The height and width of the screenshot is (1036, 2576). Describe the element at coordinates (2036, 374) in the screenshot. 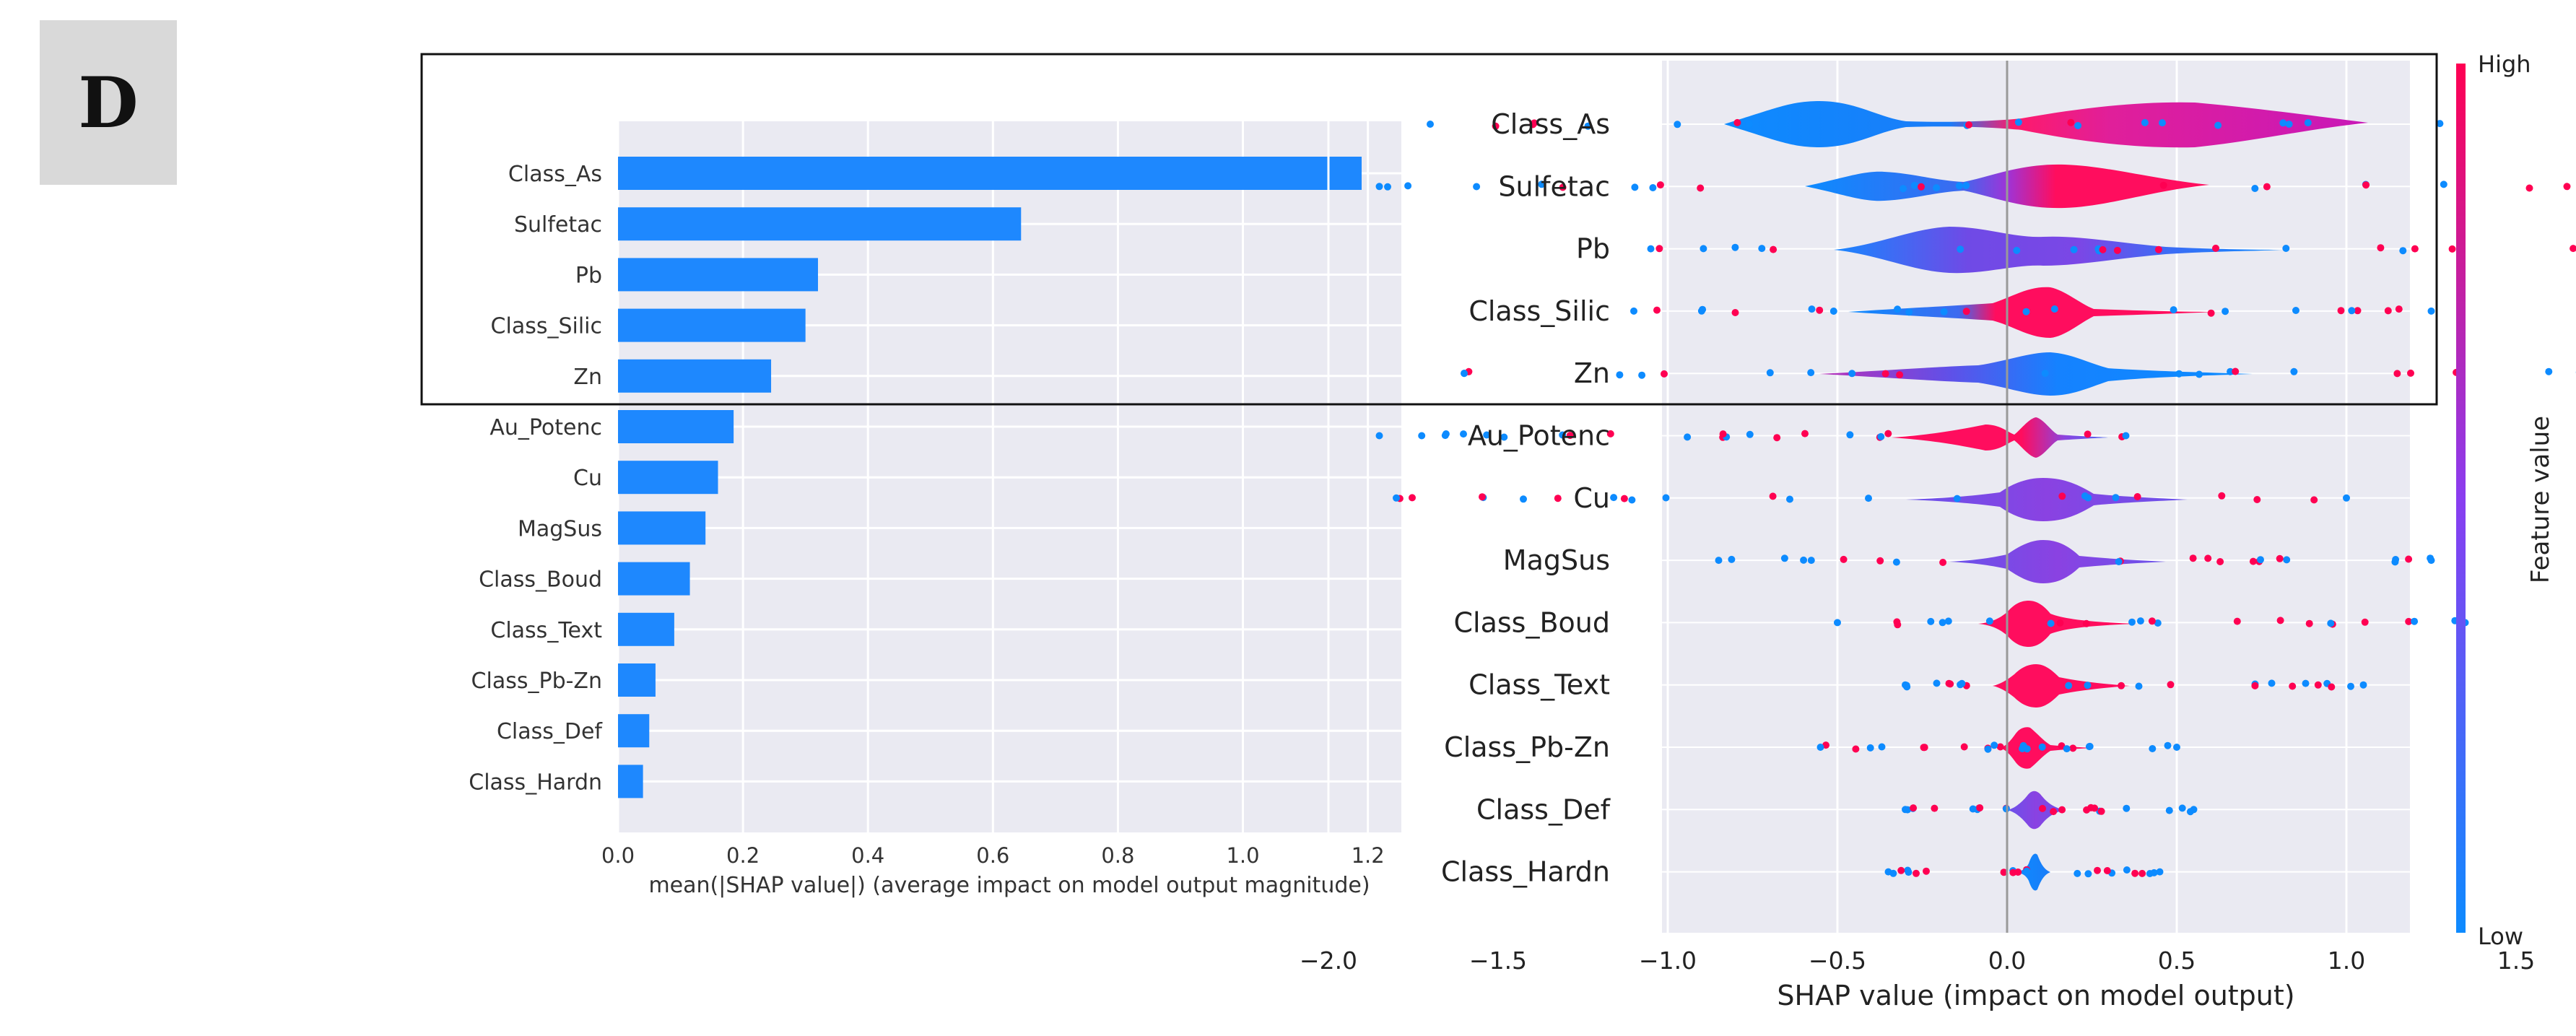

I see `violin-zn` at that location.